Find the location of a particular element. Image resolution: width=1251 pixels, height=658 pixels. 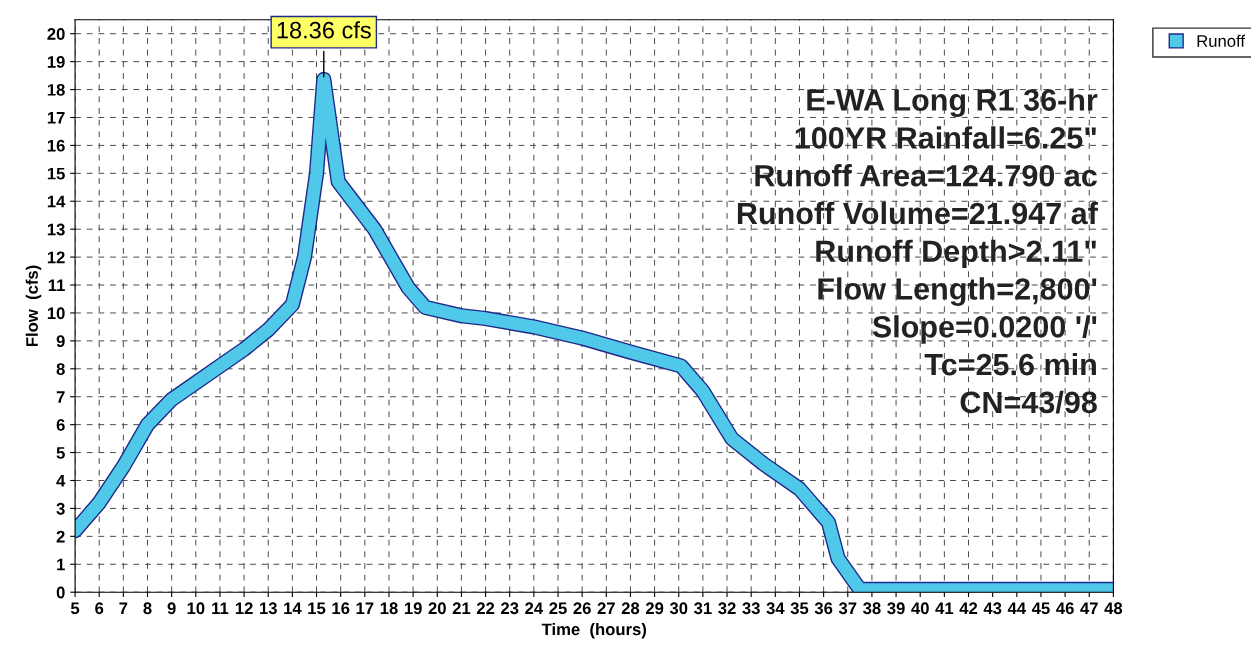

x-tick-label: 27 is located at coordinates (606, 608).